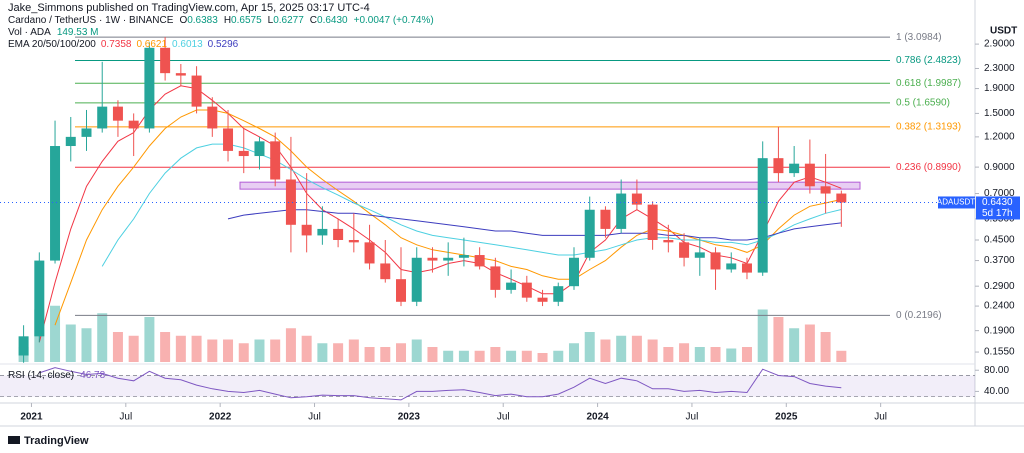 This screenshot has height=453, width=1024. Describe the element at coordinates (409, 417) in the screenshot. I see `x-tick-label: 2023` at that location.